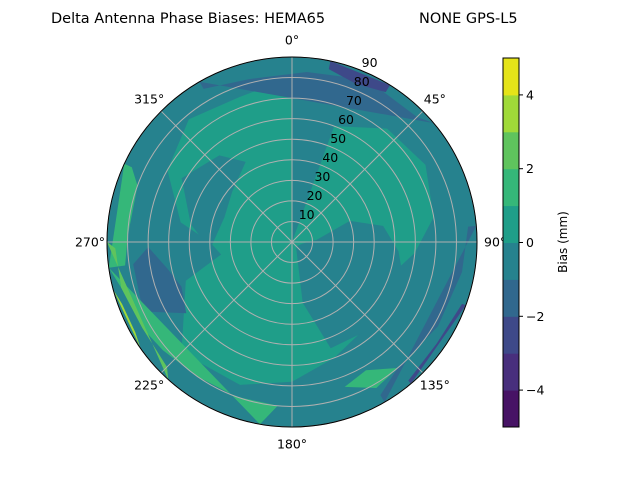  I want to click on chart-title-left: Delta Antenna Phase Biases: HEMA65, so click(188, 19).